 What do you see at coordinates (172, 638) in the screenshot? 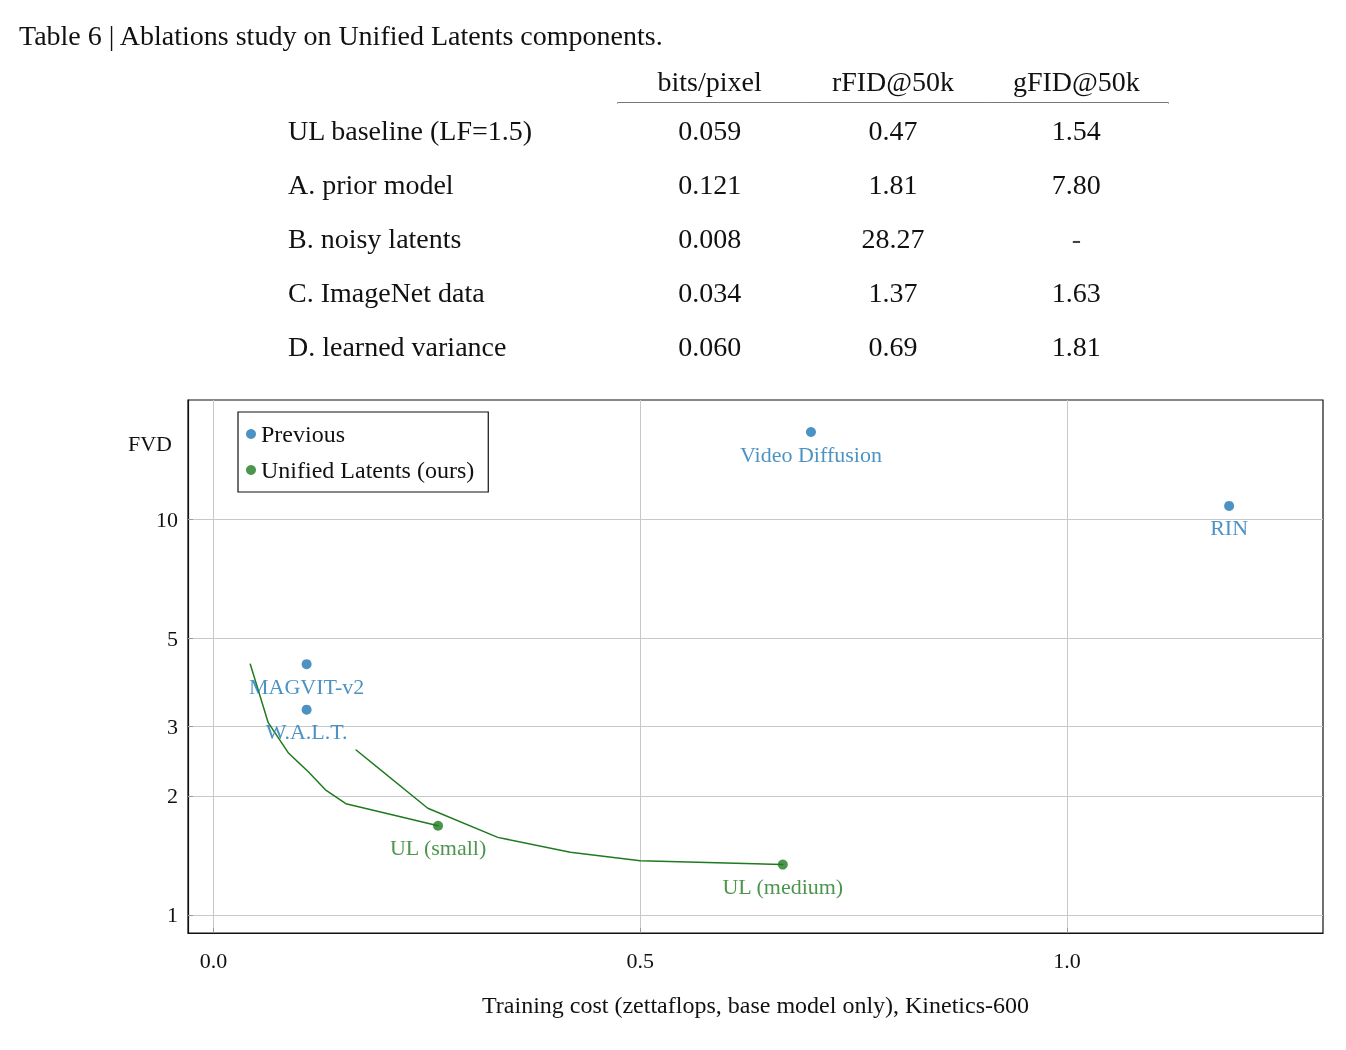
I see `y-tick-label: 5` at bounding box center [172, 638].